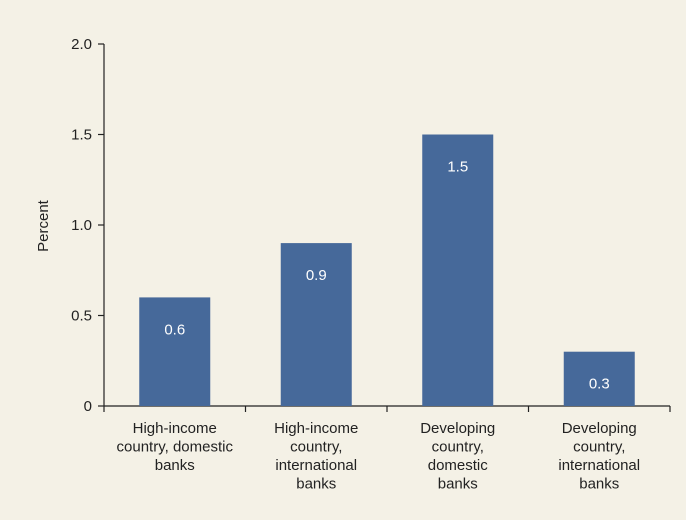 This screenshot has height=520, width=686. What do you see at coordinates (174, 329) in the screenshot?
I see `bar-value-label: 0.6` at bounding box center [174, 329].